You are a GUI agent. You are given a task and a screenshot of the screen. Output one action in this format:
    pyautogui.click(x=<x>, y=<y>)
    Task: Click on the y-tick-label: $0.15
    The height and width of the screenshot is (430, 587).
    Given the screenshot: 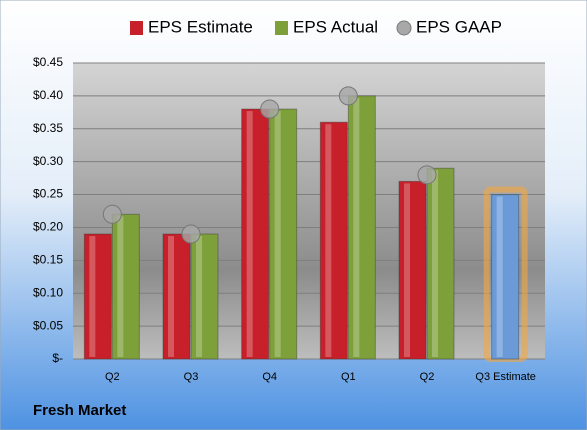 What is the action you would take?
    pyautogui.click(x=48, y=260)
    